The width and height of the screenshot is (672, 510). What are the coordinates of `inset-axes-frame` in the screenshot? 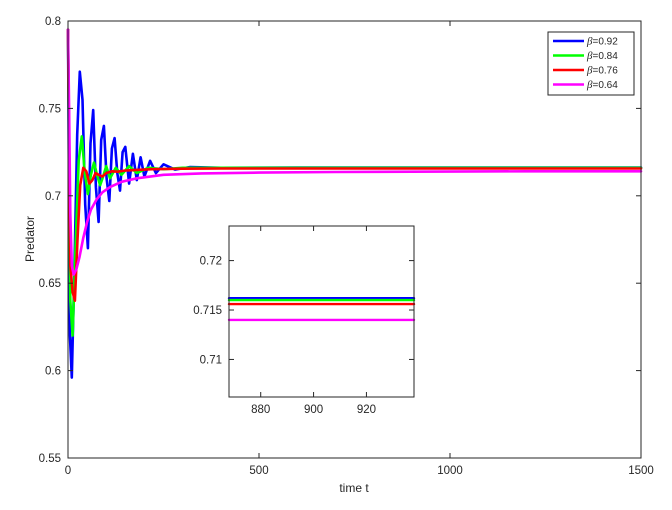 It's located at (321, 311).